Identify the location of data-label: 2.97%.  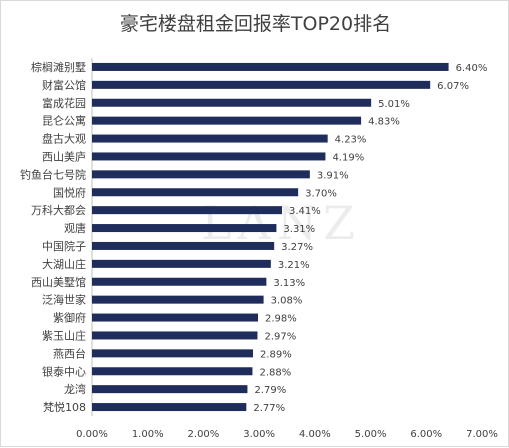
(280, 336).